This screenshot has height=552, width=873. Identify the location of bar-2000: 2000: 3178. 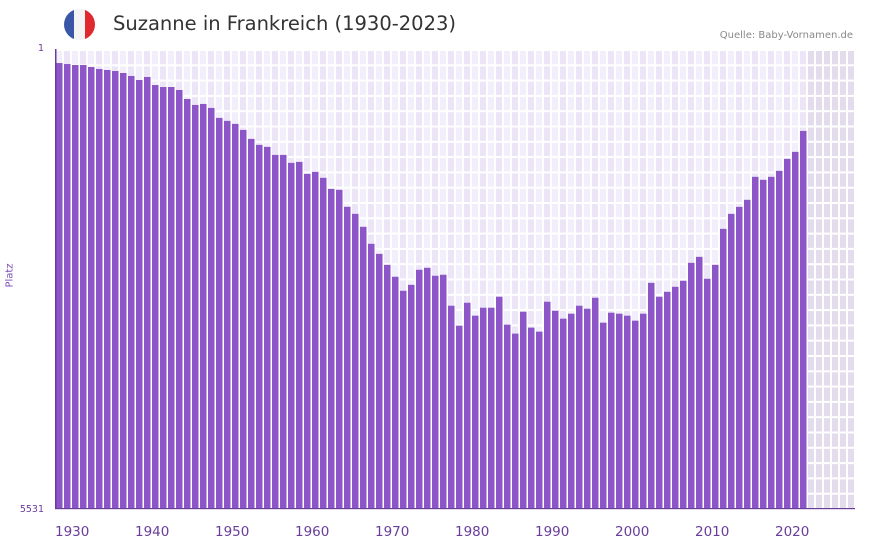
(619, 411).